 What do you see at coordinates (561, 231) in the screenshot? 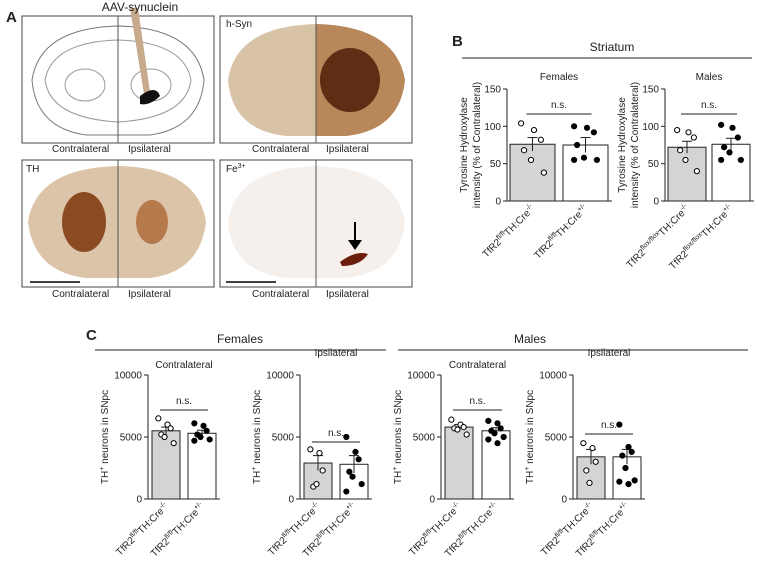
I see `x-tick-label: TfR2fl/flTH:Cre+/-` at bounding box center [561, 231].